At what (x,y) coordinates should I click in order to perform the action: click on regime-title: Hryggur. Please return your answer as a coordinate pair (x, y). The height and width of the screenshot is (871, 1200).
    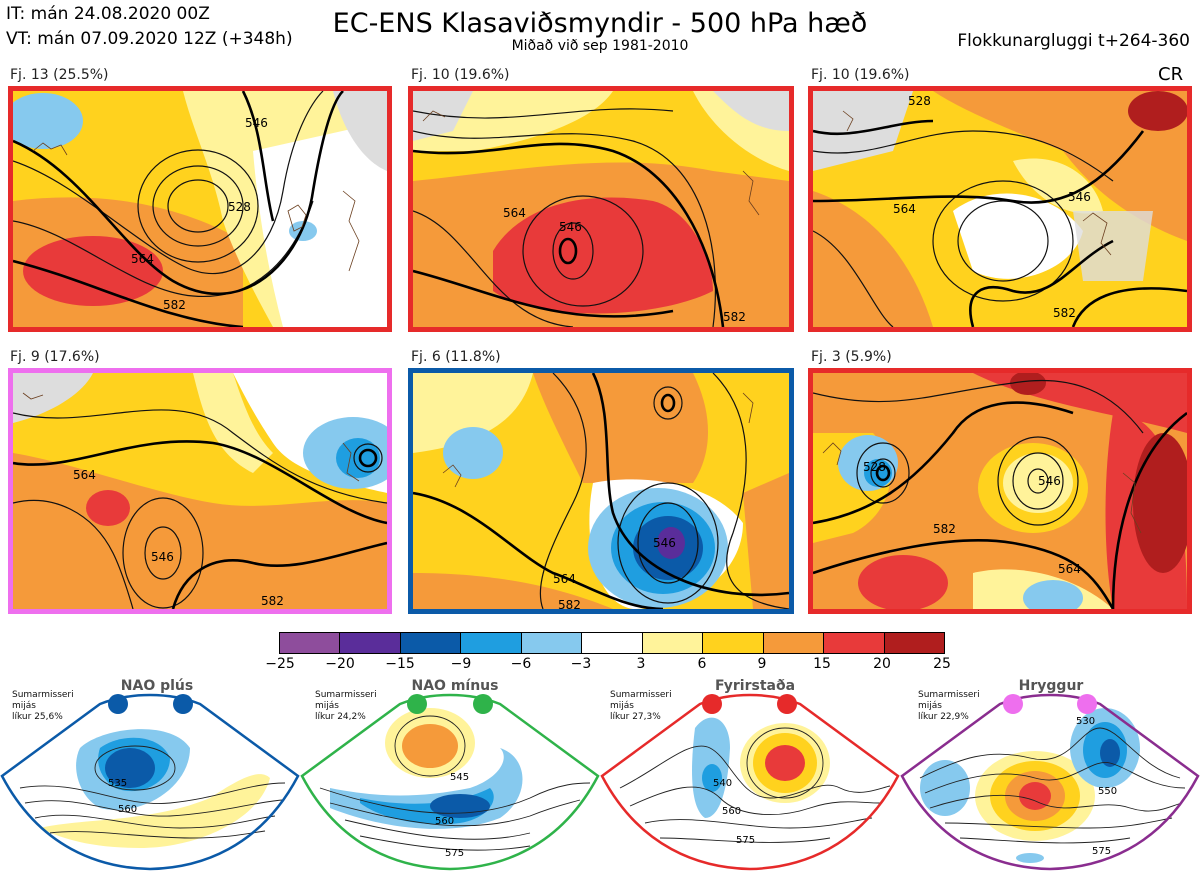
    Looking at the image, I should click on (1051, 686).